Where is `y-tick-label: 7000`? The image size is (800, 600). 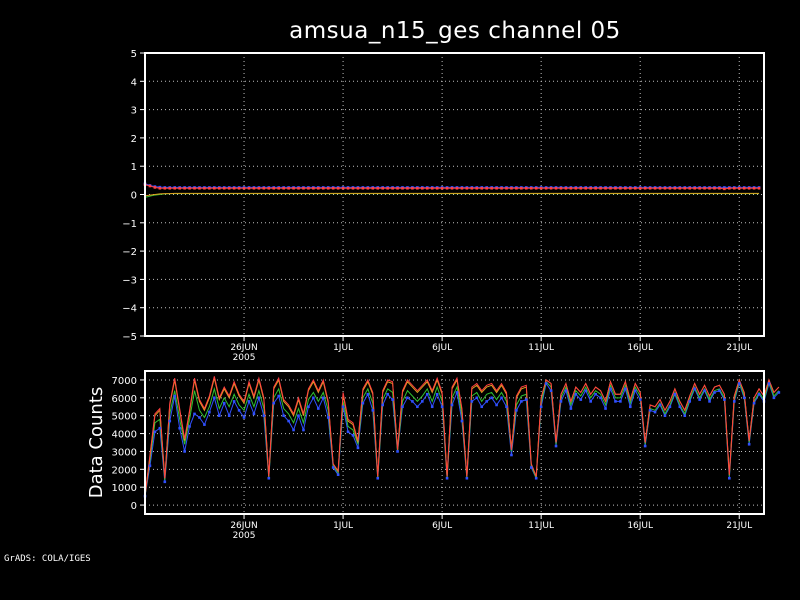
y-tick-label: 7000 is located at coordinates (124, 381).